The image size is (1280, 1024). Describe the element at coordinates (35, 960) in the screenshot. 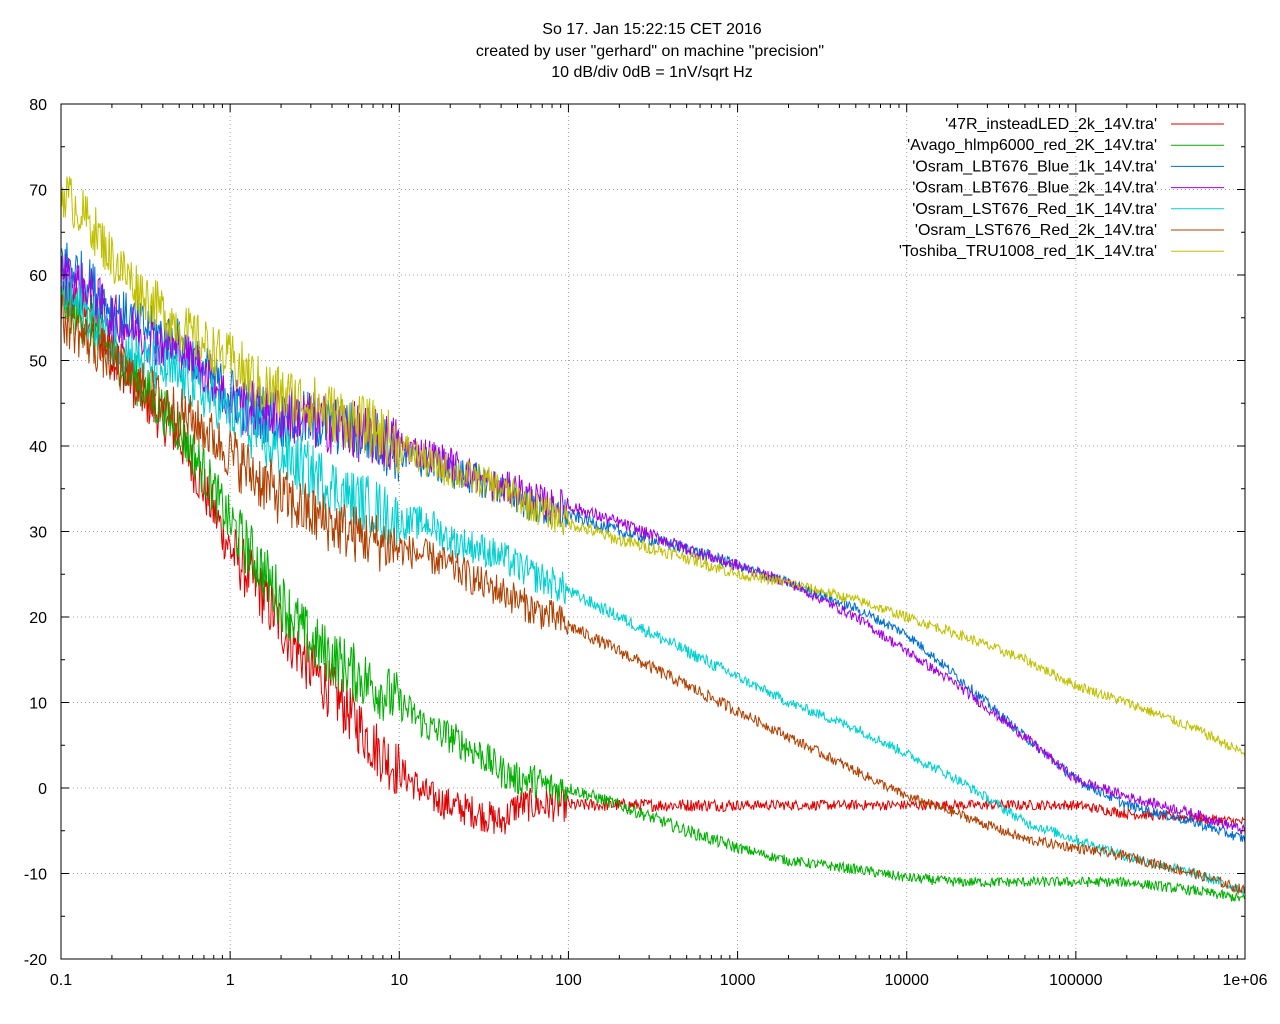

I see `y-tick-label: -20` at that location.